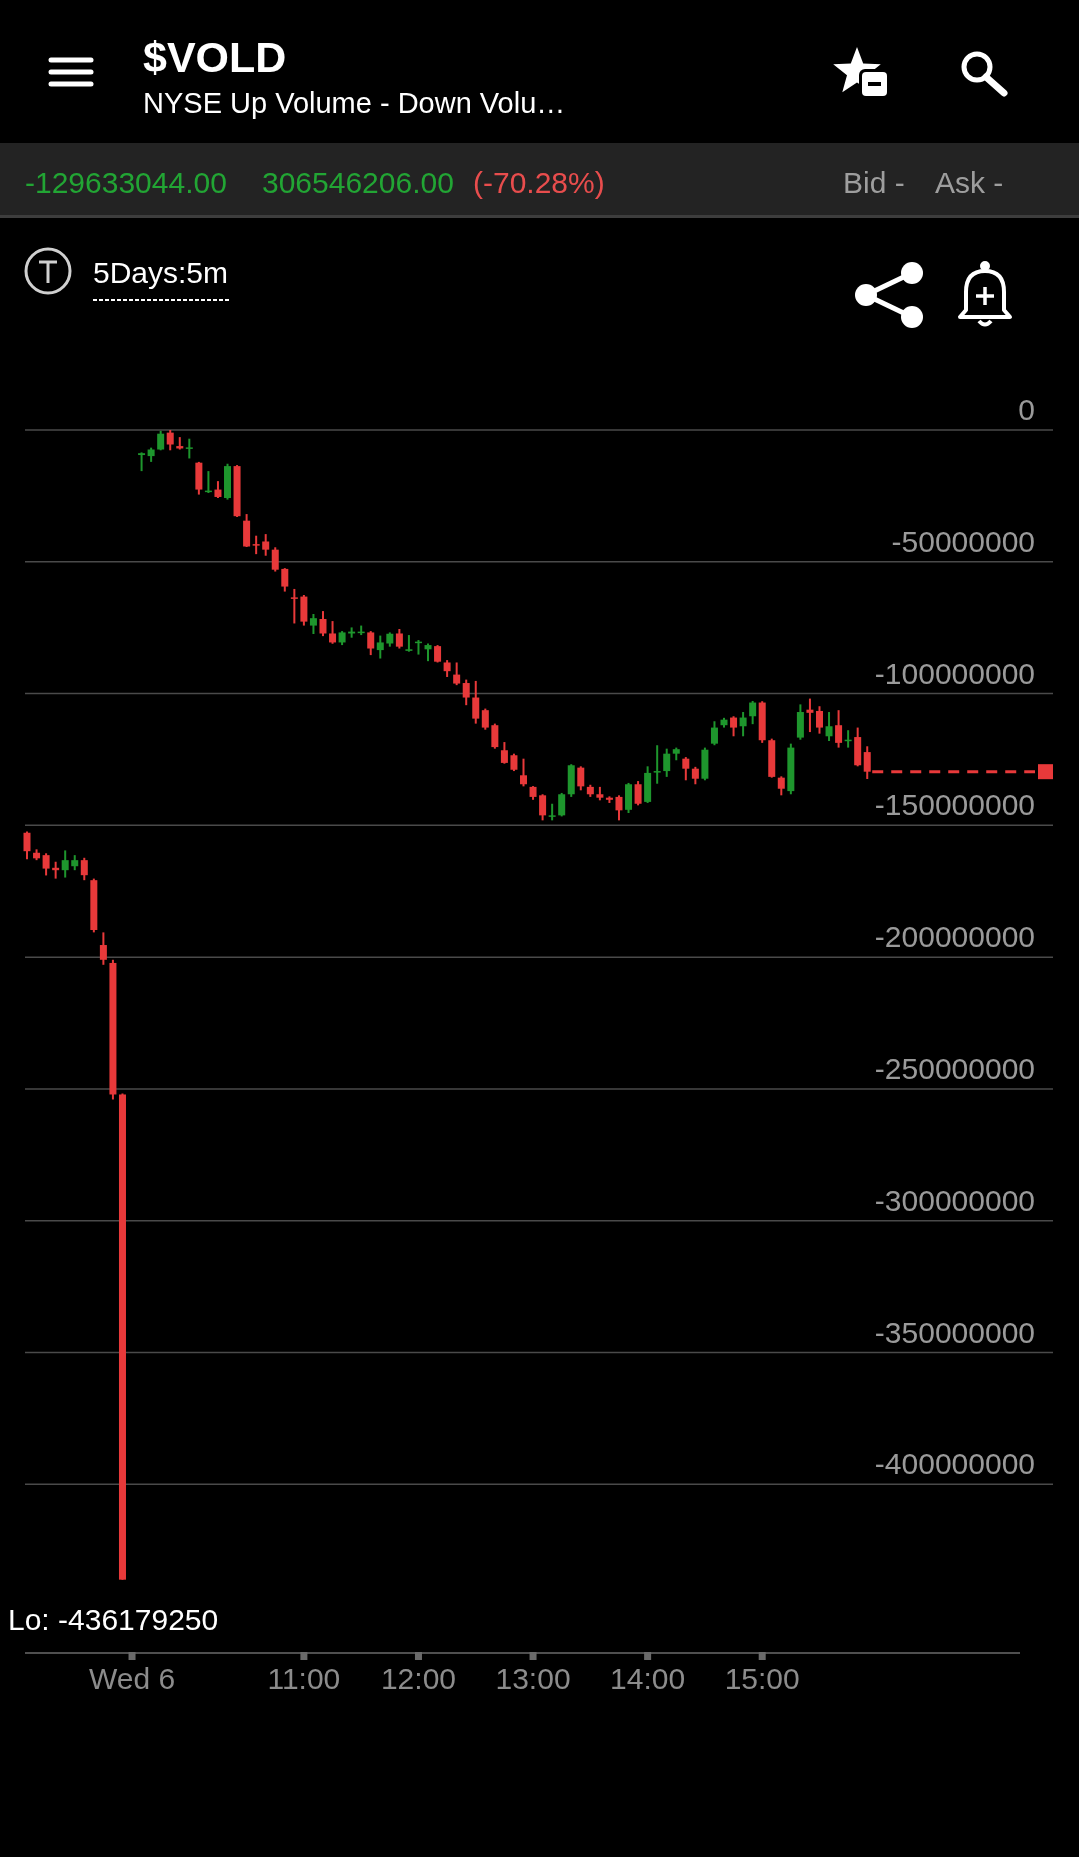  Describe the element at coordinates (304, 1678) in the screenshot. I see `x-tick-label: 11:00` at that location.